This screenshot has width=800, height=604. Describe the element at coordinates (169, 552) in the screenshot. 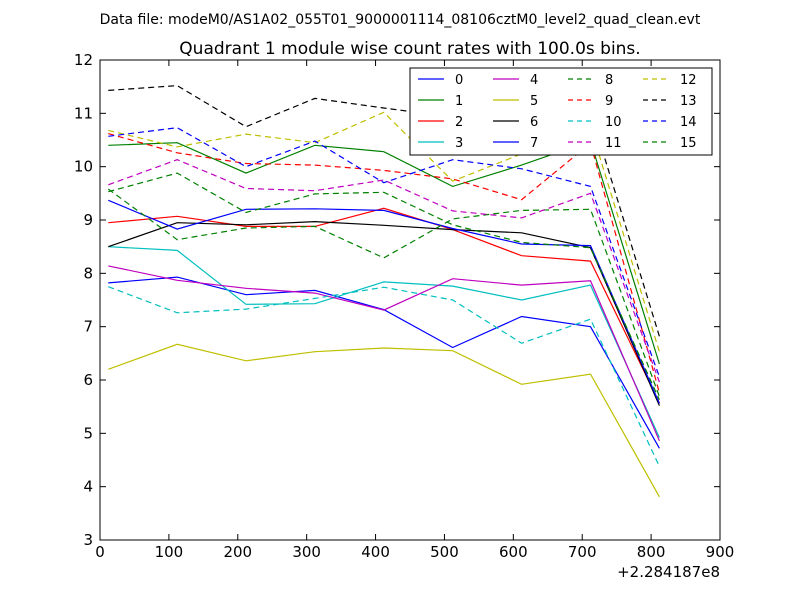

I see `x-tick-label: 100` at that location.